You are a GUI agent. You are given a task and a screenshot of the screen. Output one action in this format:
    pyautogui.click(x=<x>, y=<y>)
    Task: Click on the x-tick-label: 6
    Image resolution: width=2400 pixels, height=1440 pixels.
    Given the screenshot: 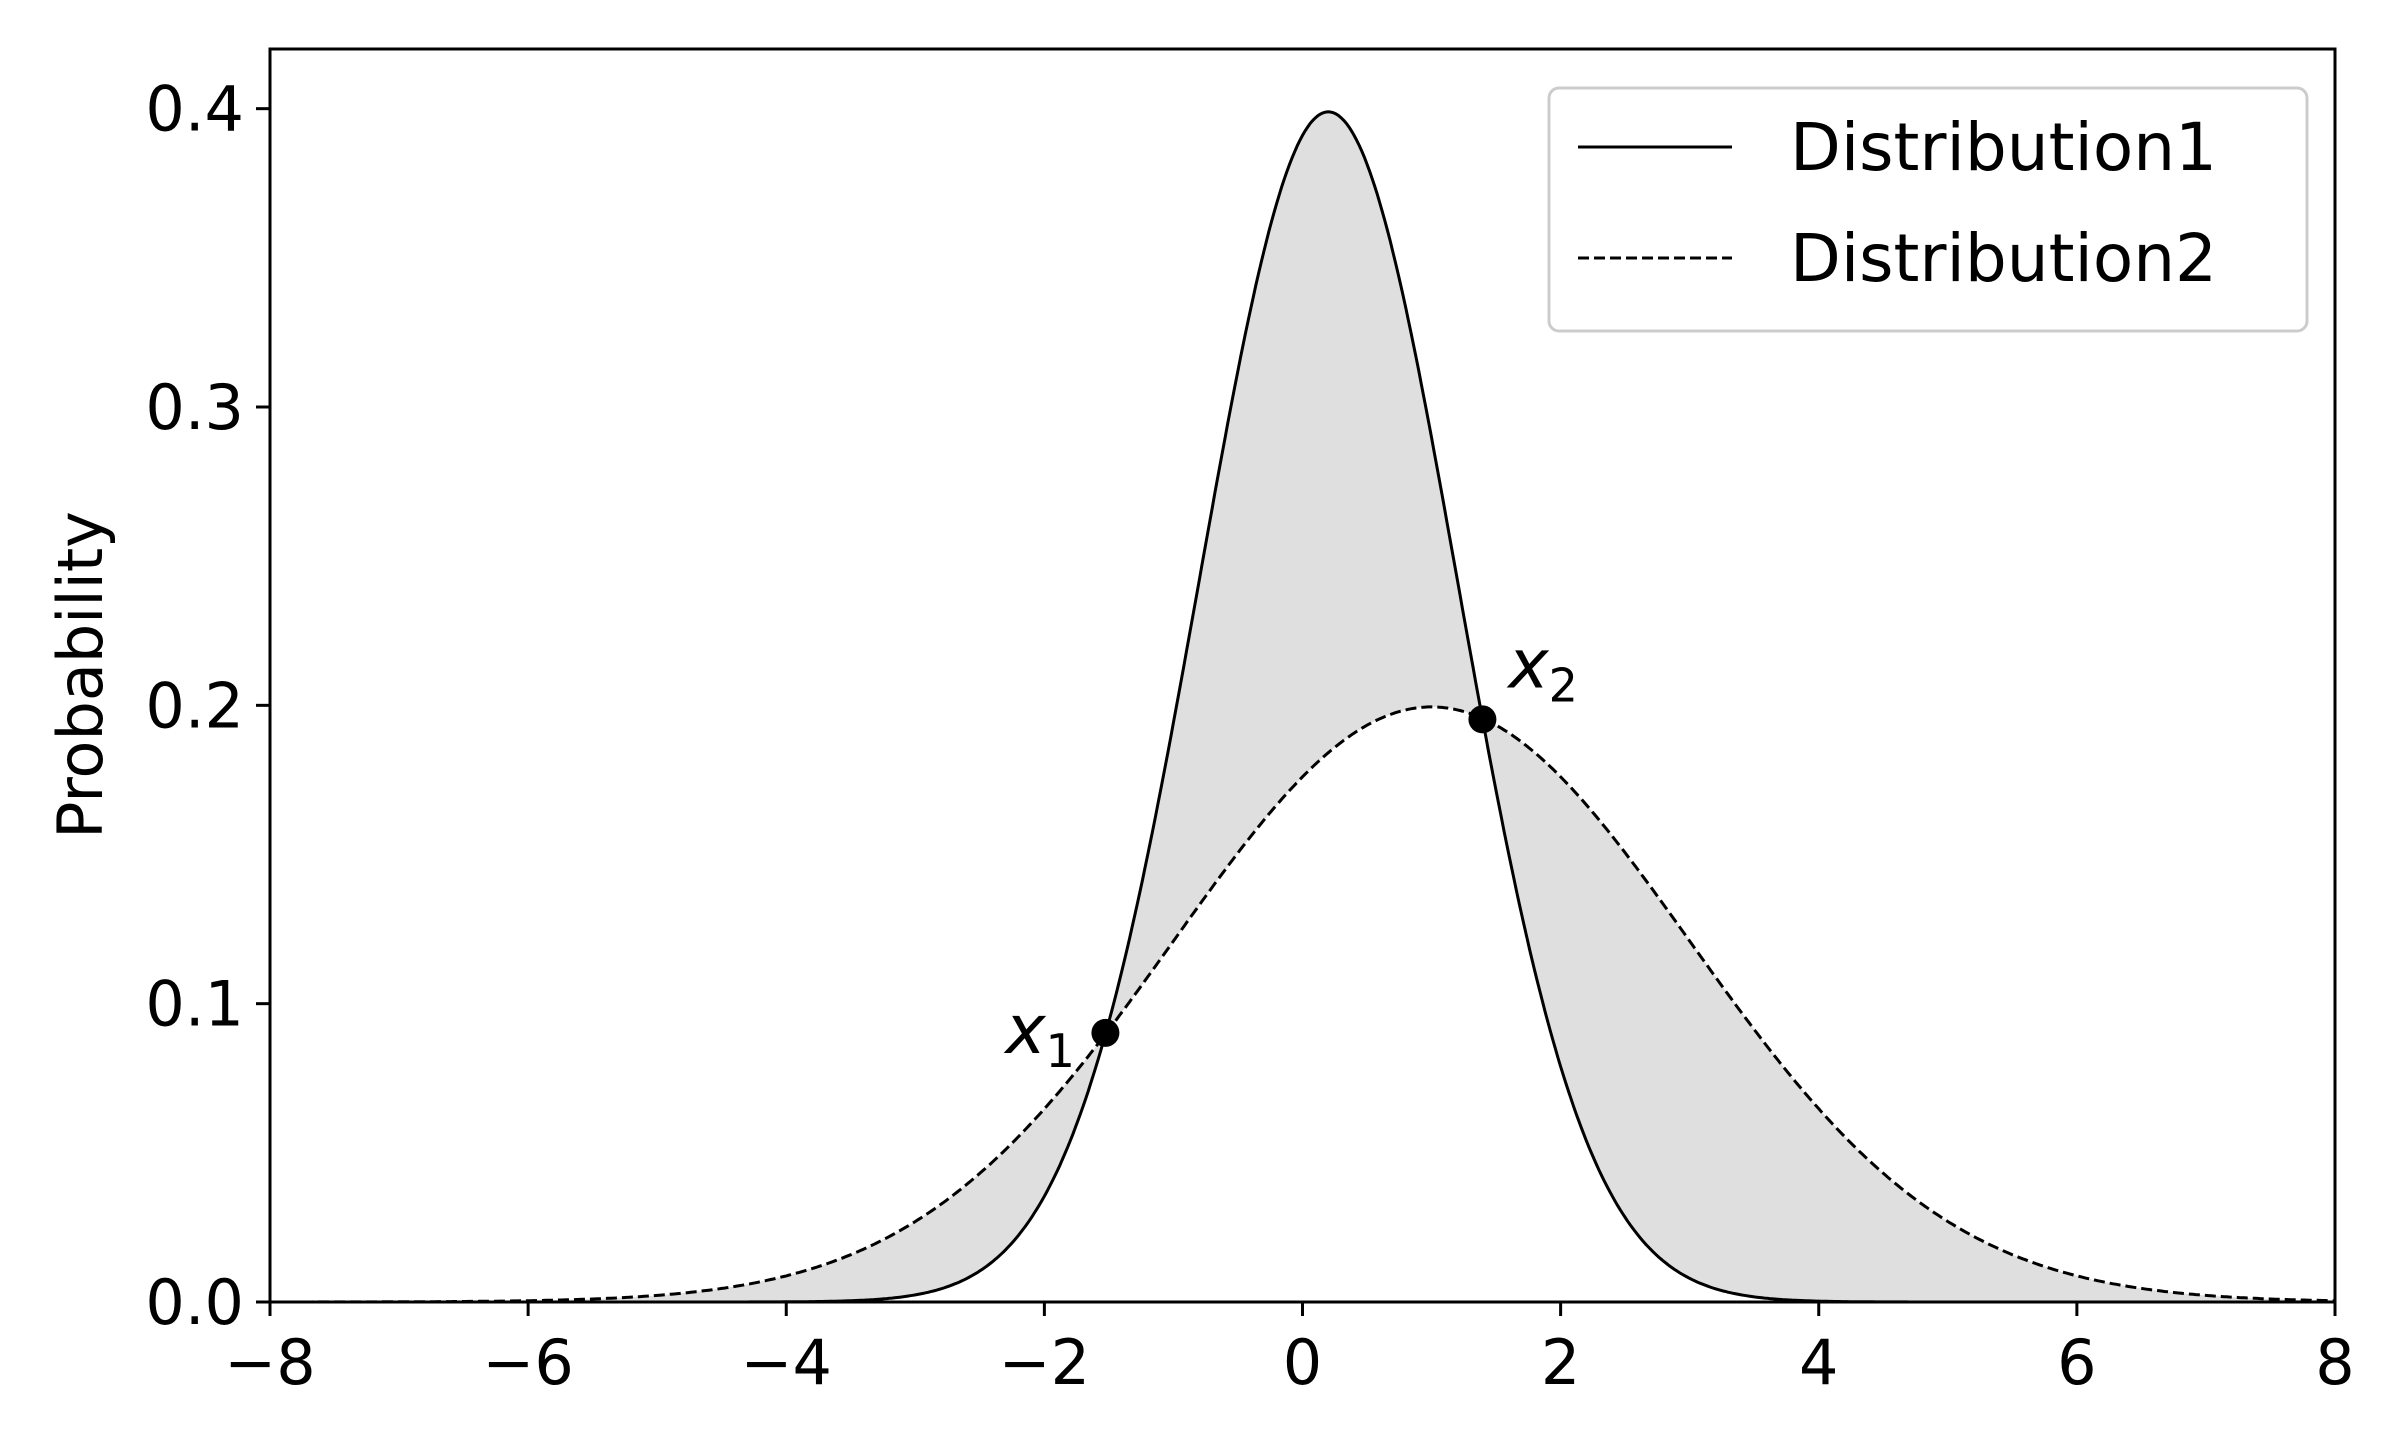 What is the action you would take?
    pyautogui.click(x=2076, y=1362)
    